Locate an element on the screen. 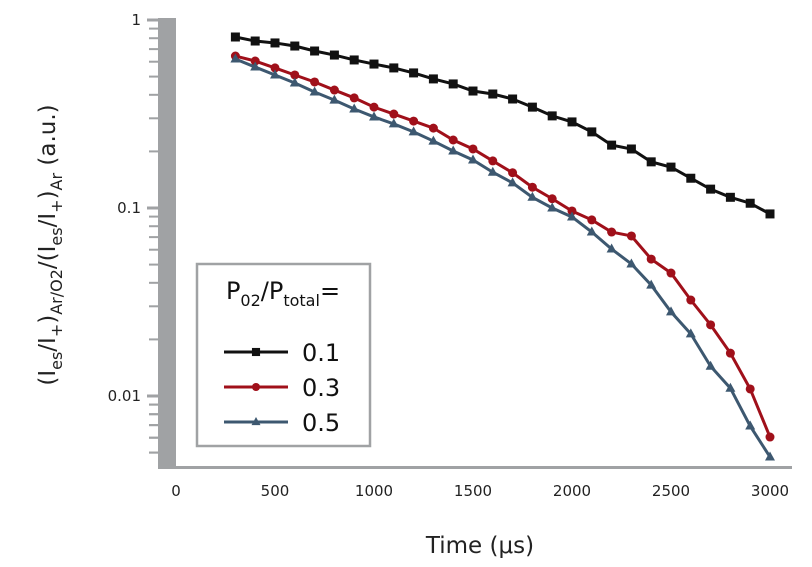 The image size is (812, 567). legend-item-0.5: 0.5 is located at coordinates (282, 423).